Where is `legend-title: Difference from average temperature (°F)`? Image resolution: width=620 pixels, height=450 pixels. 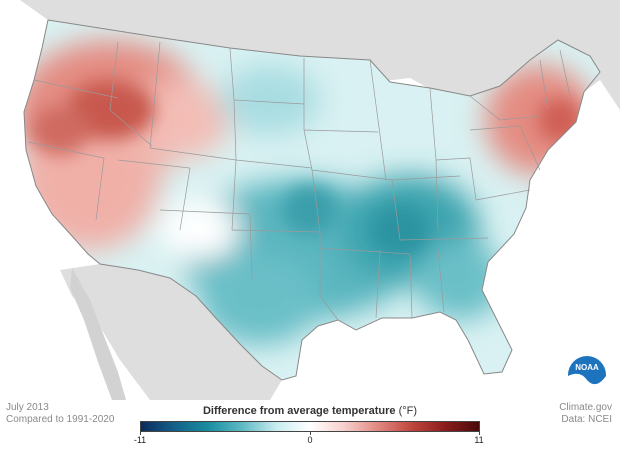 legend-title: Difference from average temperature (°F) is located at coordinates (310, 411).